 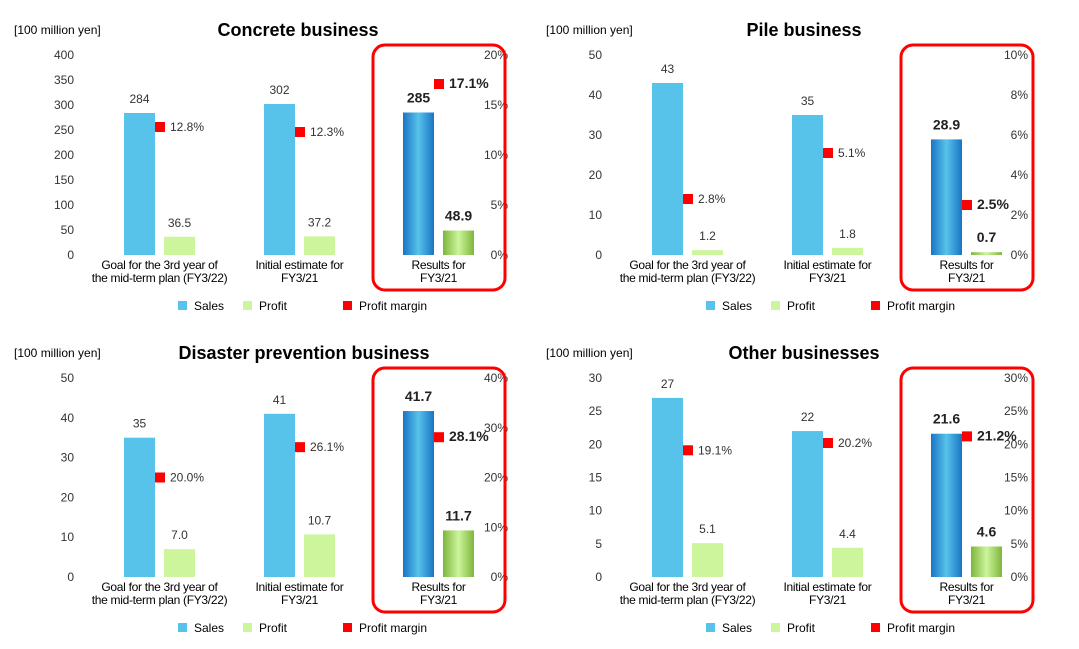 I want to click on data-label-sales: 43, so click(x=668, y=69).